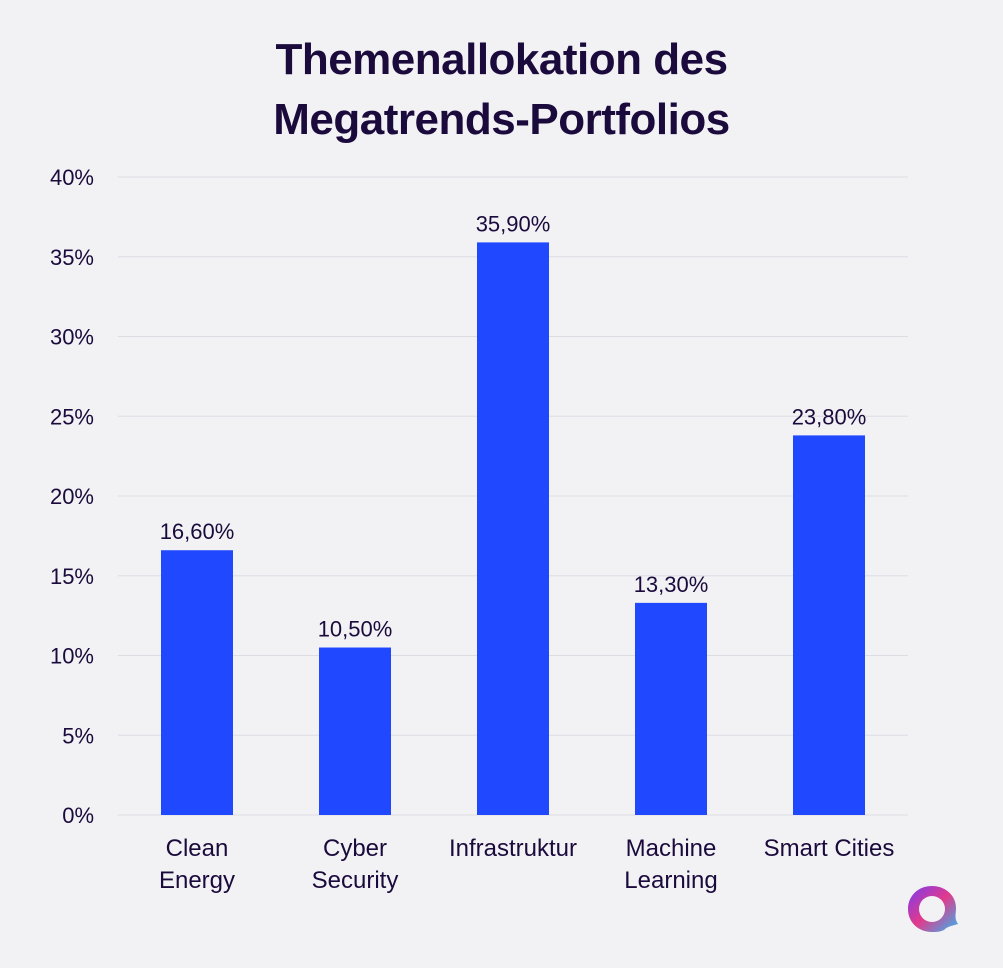 This screenshot has width=1003, height=968. What do you see at coordinates (72, 177) in the screenshot?
I see `y-tick-label: 40%` at bounding box center [72, 177].